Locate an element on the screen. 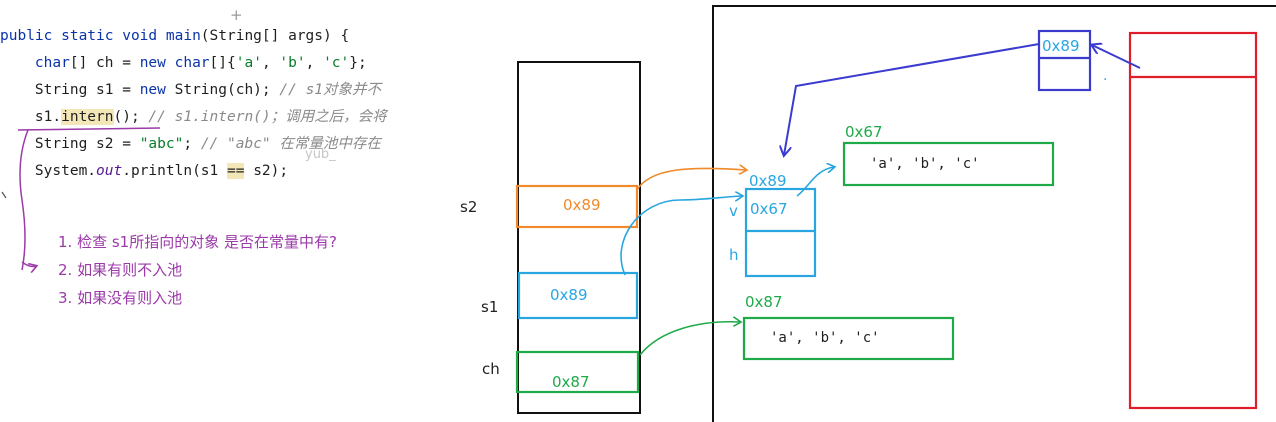  arrow-pool-table-to-entry is located at coordinates (1116, 57).